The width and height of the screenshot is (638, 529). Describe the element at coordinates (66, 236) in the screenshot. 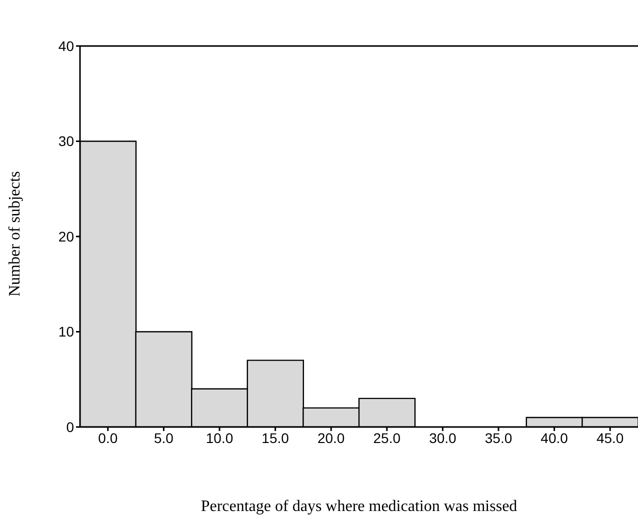

I see `y-tick-label: 20` at that location.